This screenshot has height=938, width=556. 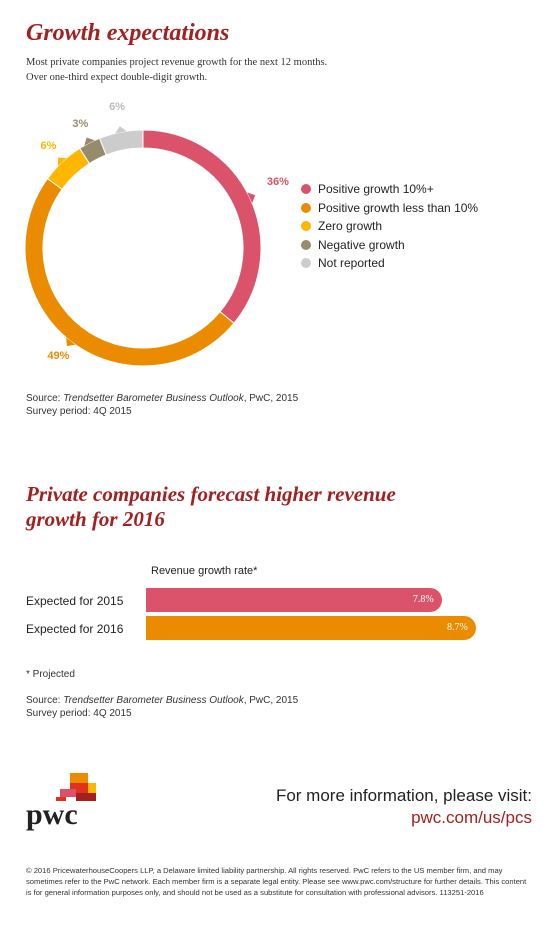 I want to click on legend-label: Positive growth less than 10%, so click(x=398, y=207).